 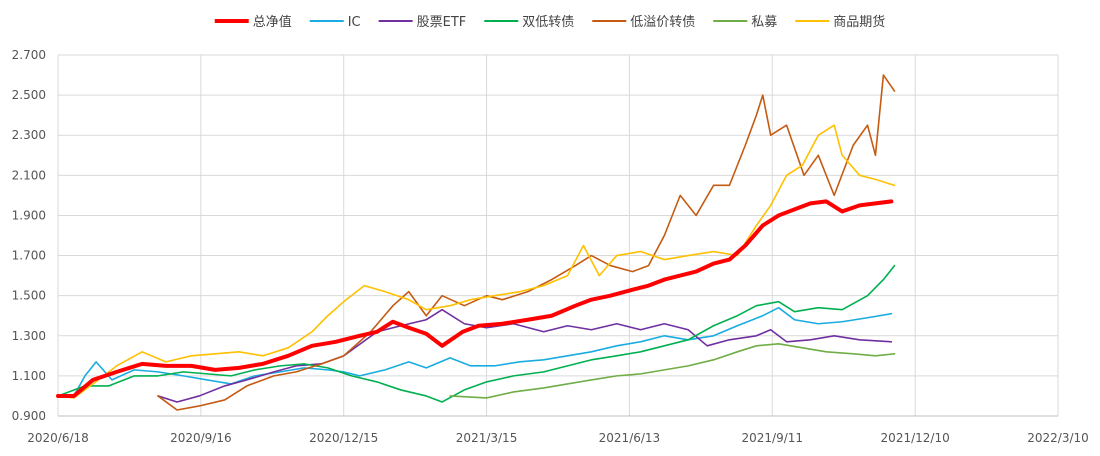 I want to click on y-tick-label: 1.100, so click(x=29, y=376).